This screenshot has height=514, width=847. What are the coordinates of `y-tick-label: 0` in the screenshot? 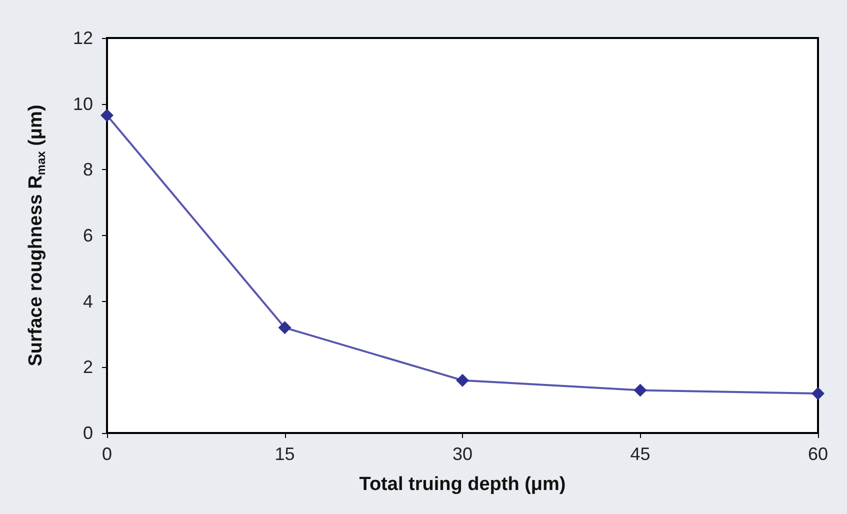 It's located at (87, 433).